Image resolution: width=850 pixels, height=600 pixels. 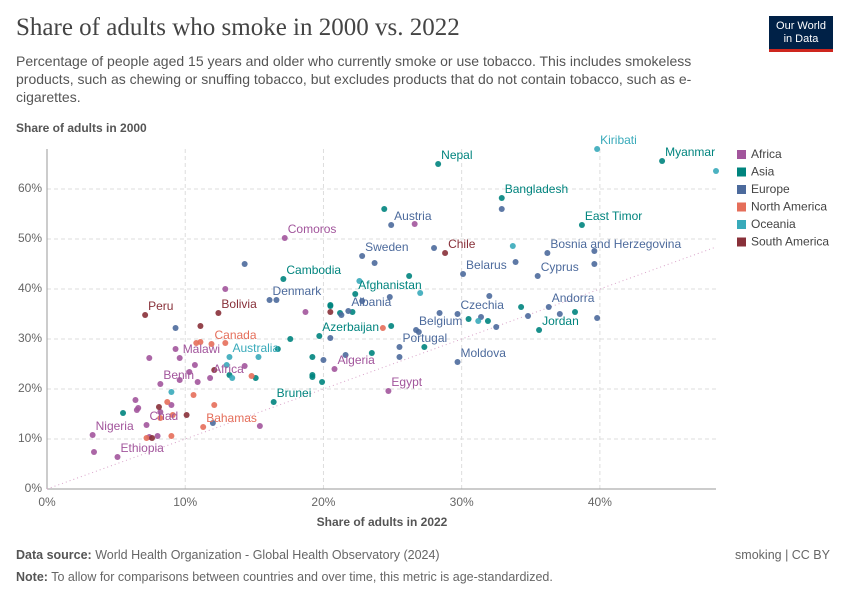 I want to click on point-label: Bangladesh, so click(x=536, y=189).